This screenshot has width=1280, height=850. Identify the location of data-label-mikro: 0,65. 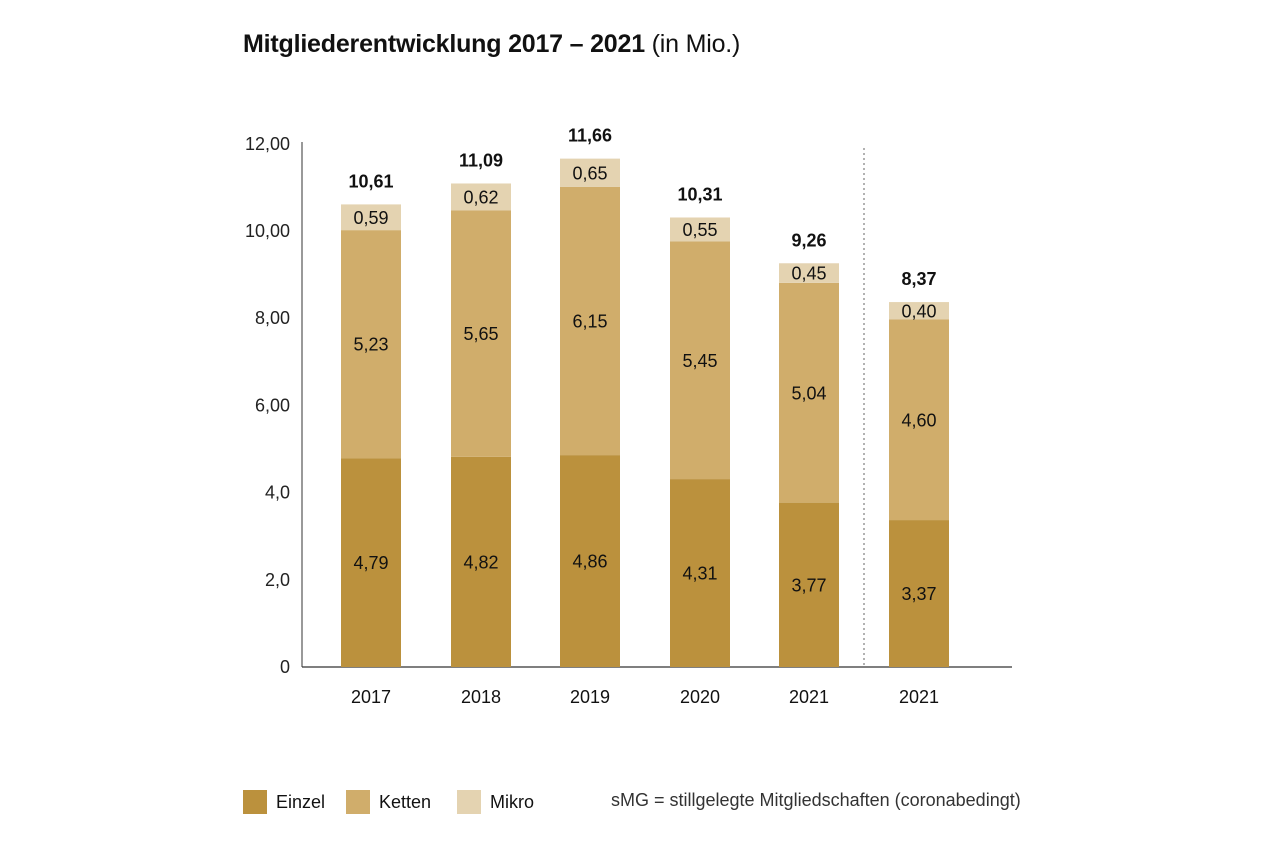
(589, 173).